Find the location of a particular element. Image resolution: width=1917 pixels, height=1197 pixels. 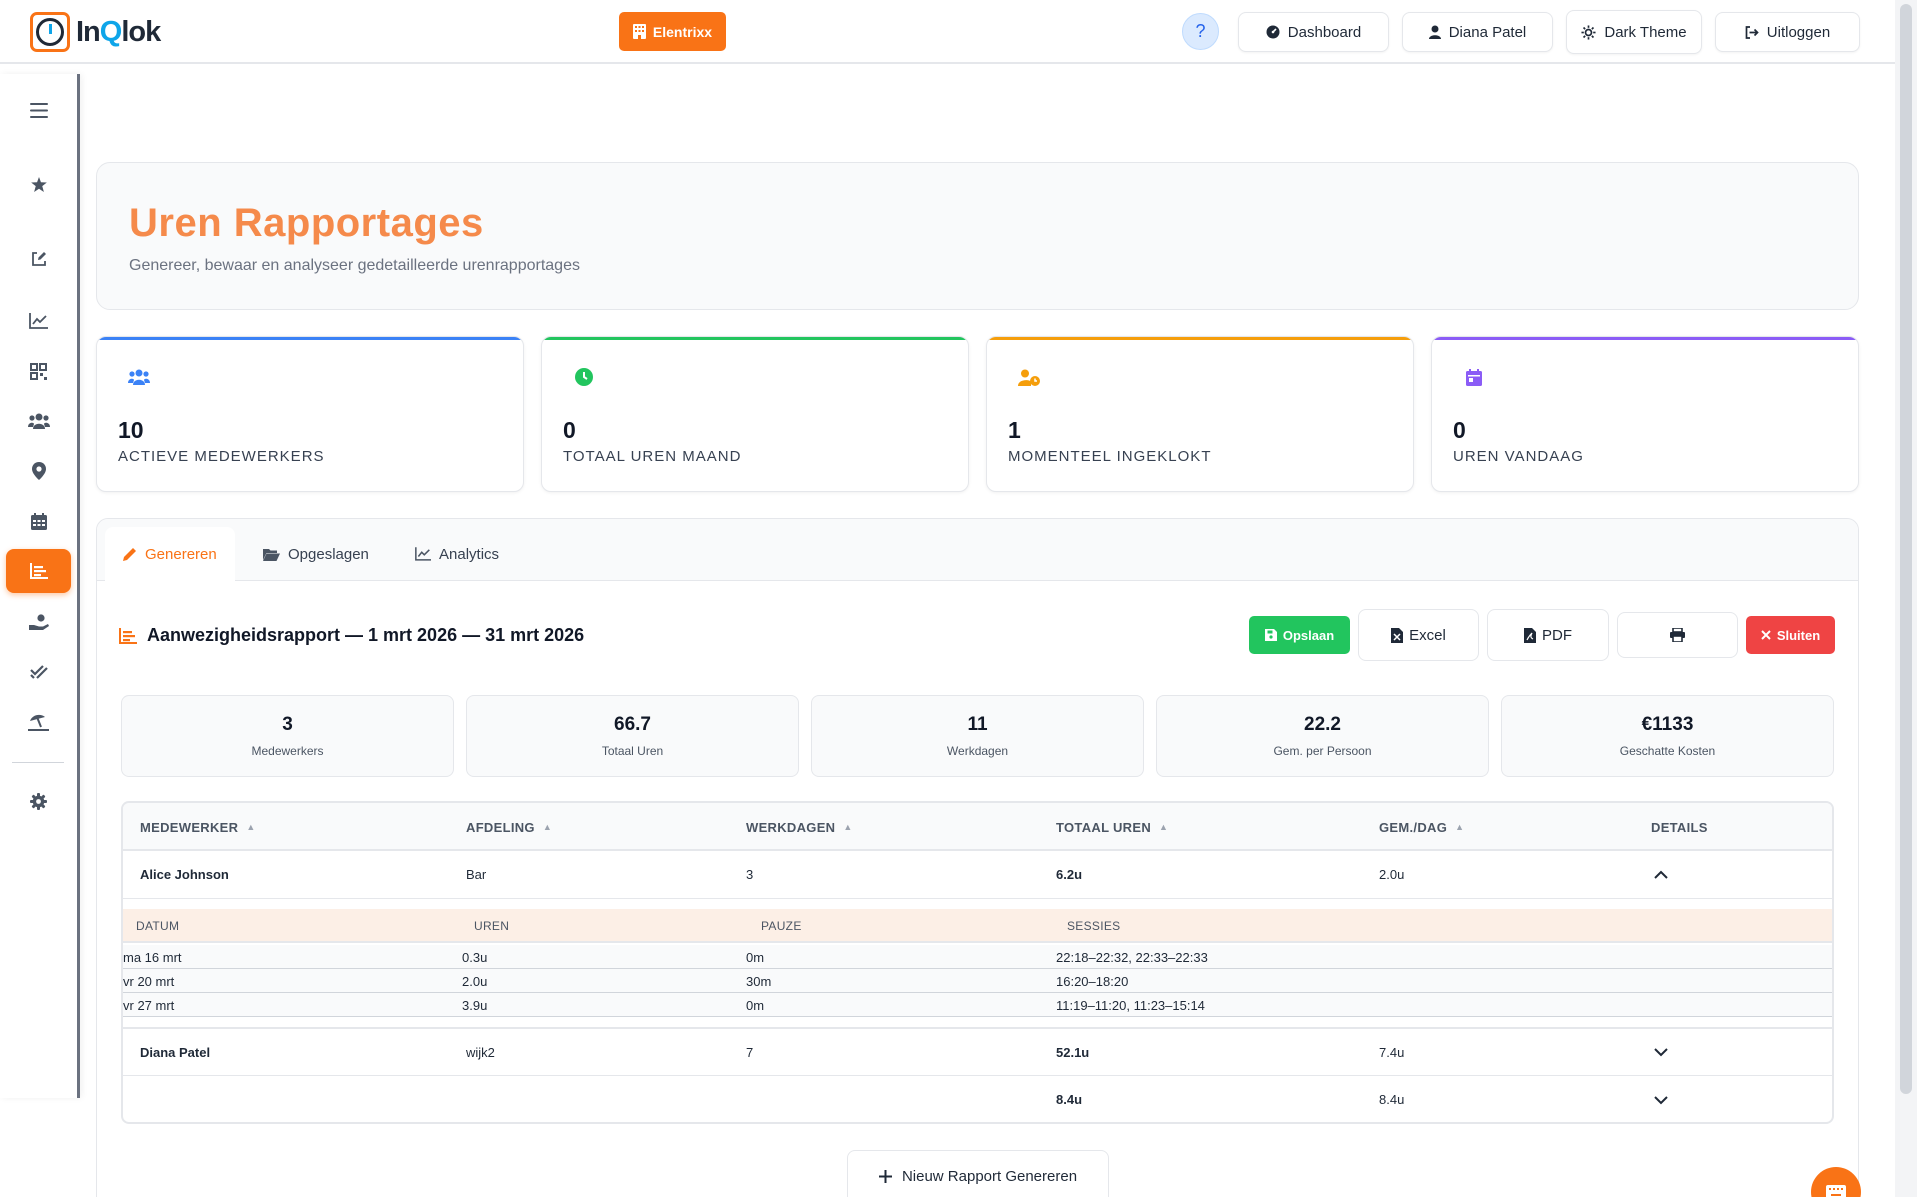

company-button: Elentrixx is located at coordinates (672, 31).